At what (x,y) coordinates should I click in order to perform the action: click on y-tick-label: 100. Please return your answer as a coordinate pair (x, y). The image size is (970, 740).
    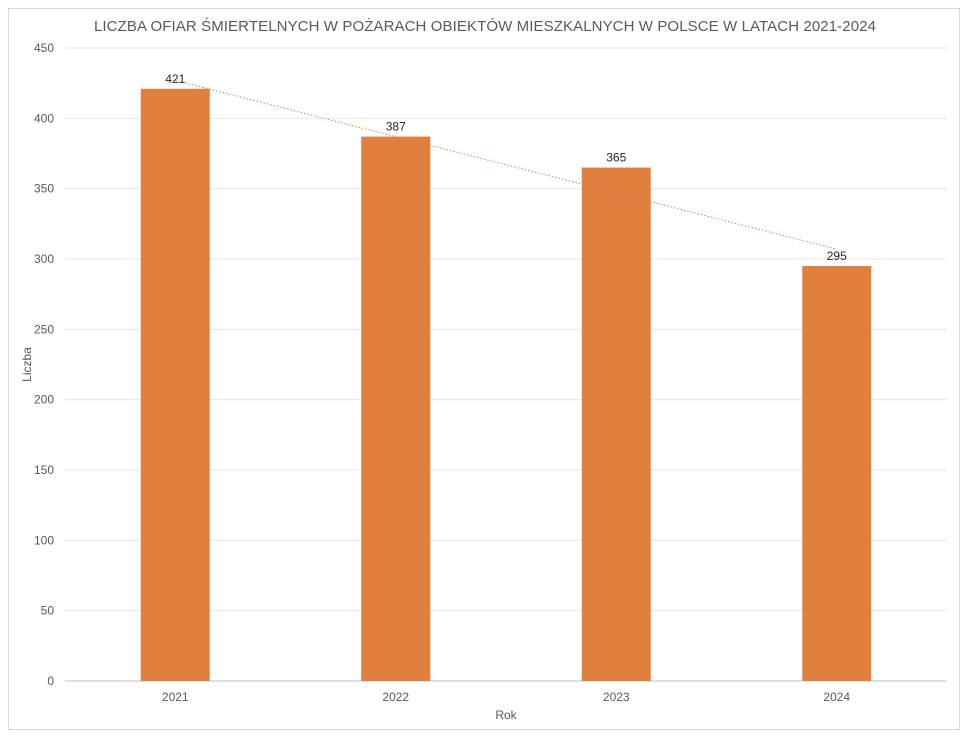
    Looking at the image, I should click on (44, 540).